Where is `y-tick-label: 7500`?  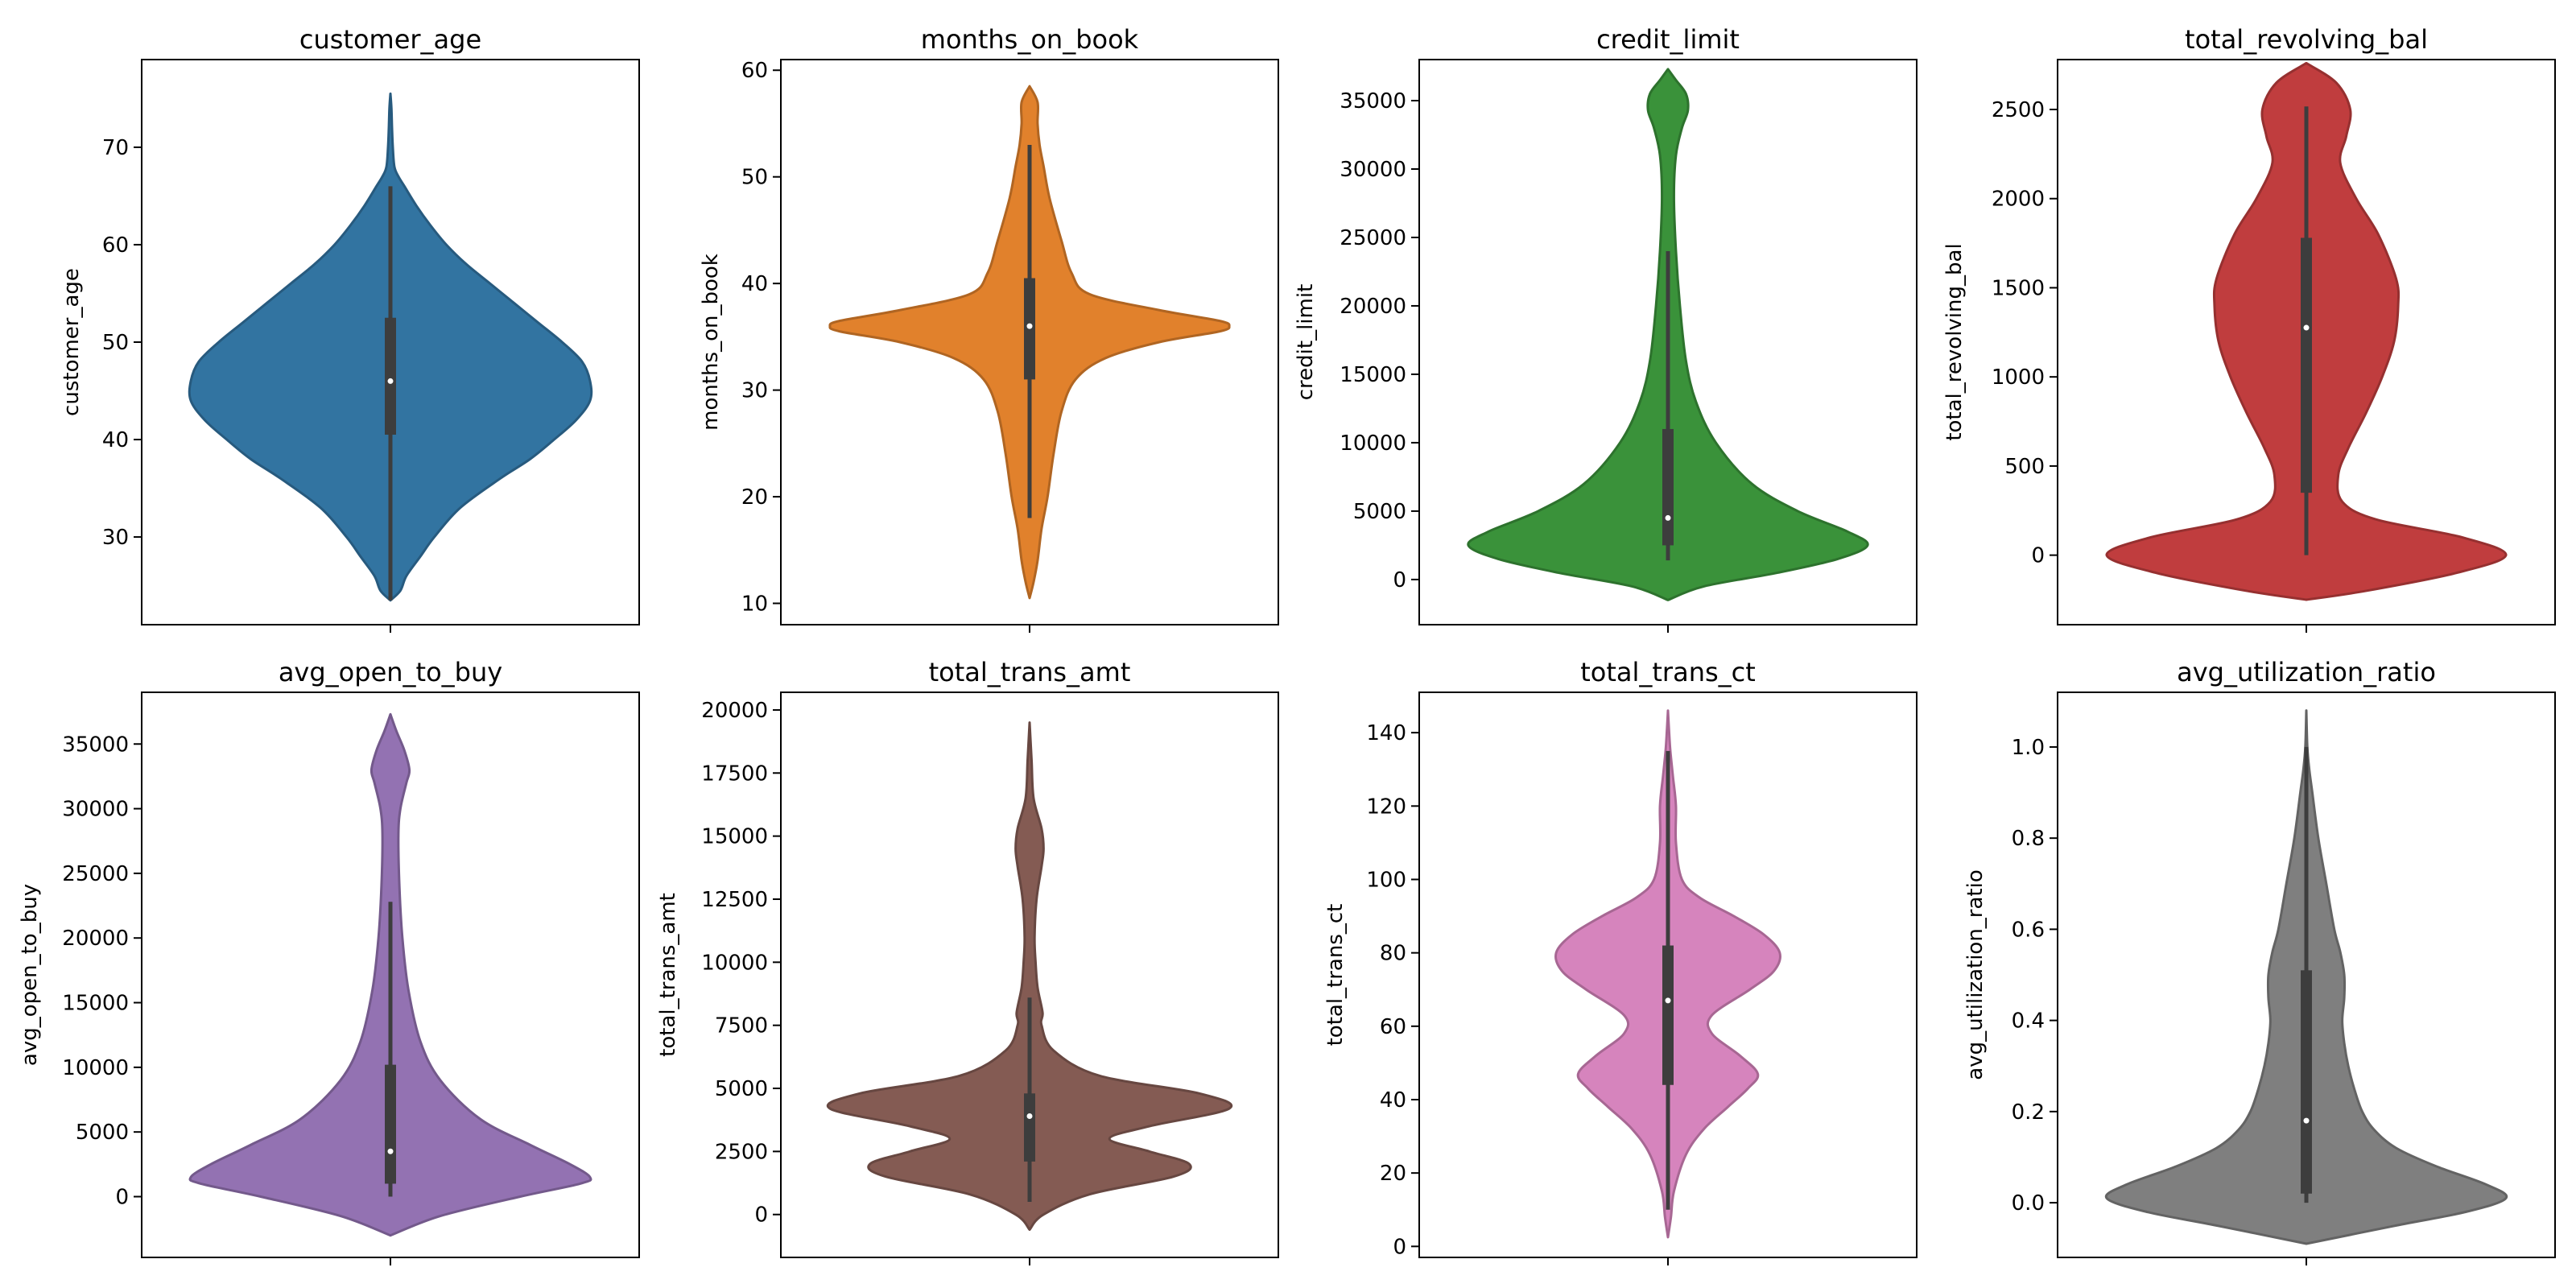 y-tick-label: 7500 is located at coordinates (741, 1026).